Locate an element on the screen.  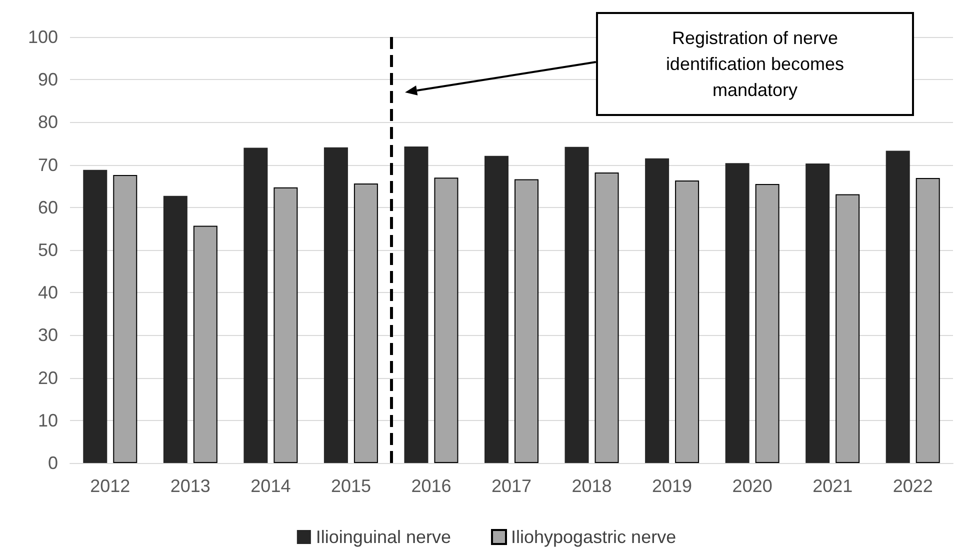
x-tick-label: 2013 is located at coordinates (190, 486).